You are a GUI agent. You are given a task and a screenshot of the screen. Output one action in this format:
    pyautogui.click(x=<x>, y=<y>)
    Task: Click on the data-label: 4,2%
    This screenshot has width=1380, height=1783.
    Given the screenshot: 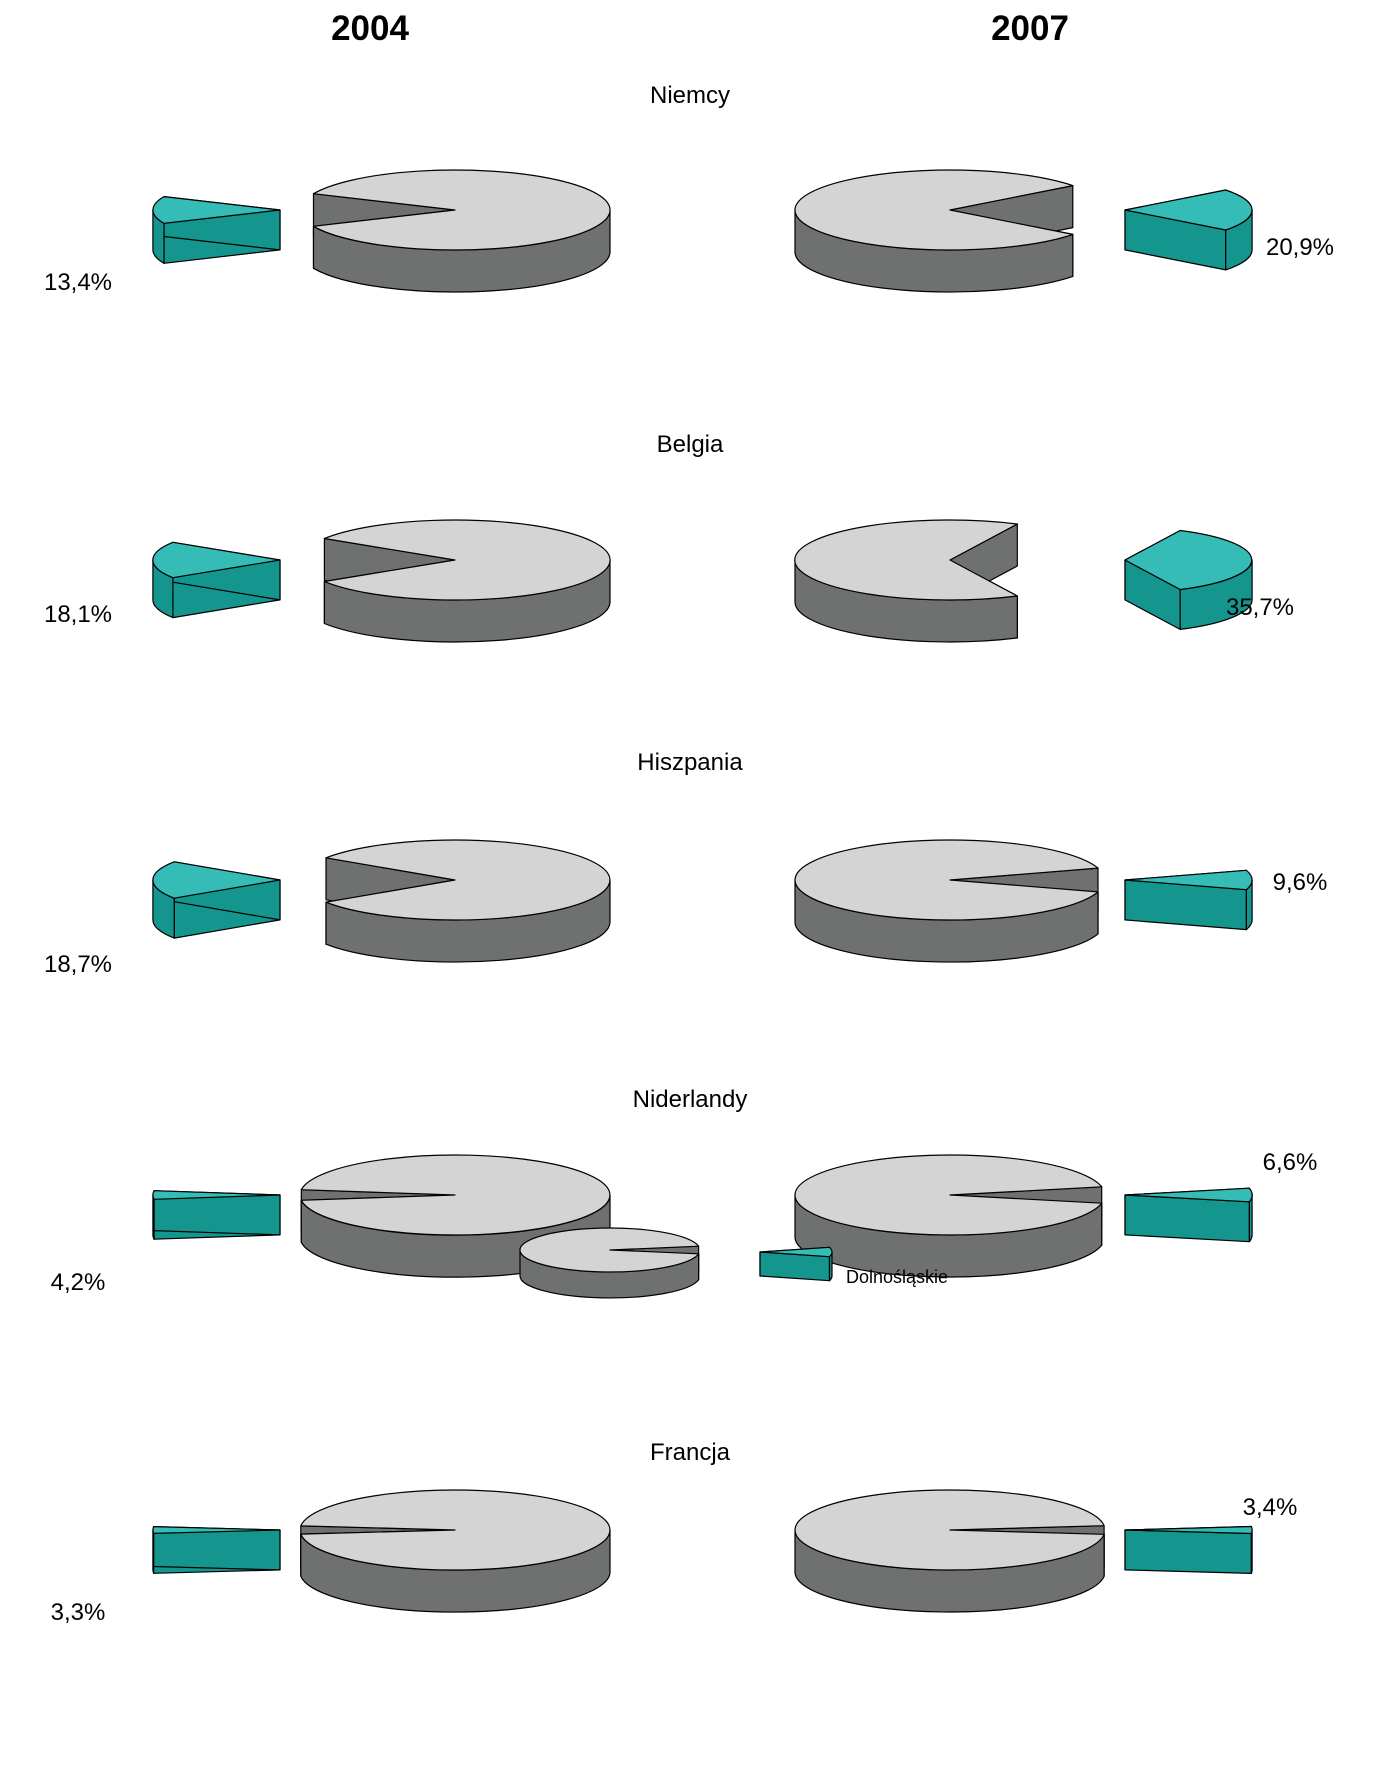 What is the action you would take?
    pyautogui.click(x=78, y=1282)
    